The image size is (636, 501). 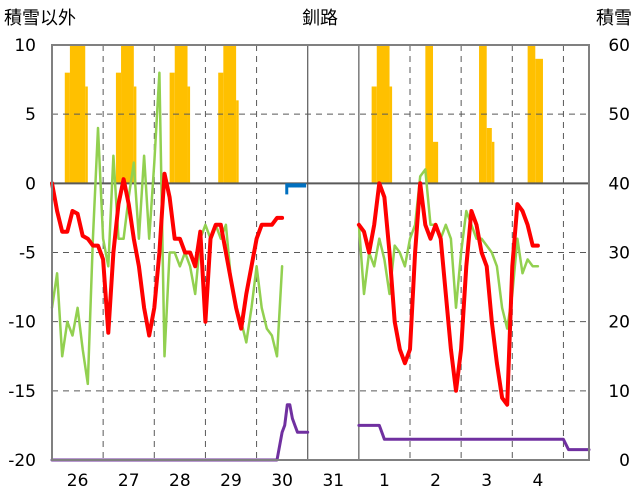 What do you see at coordinates (22, 461) in the screenshot?
I see `left-tick-label: -20` at bounding box center [22, 461].